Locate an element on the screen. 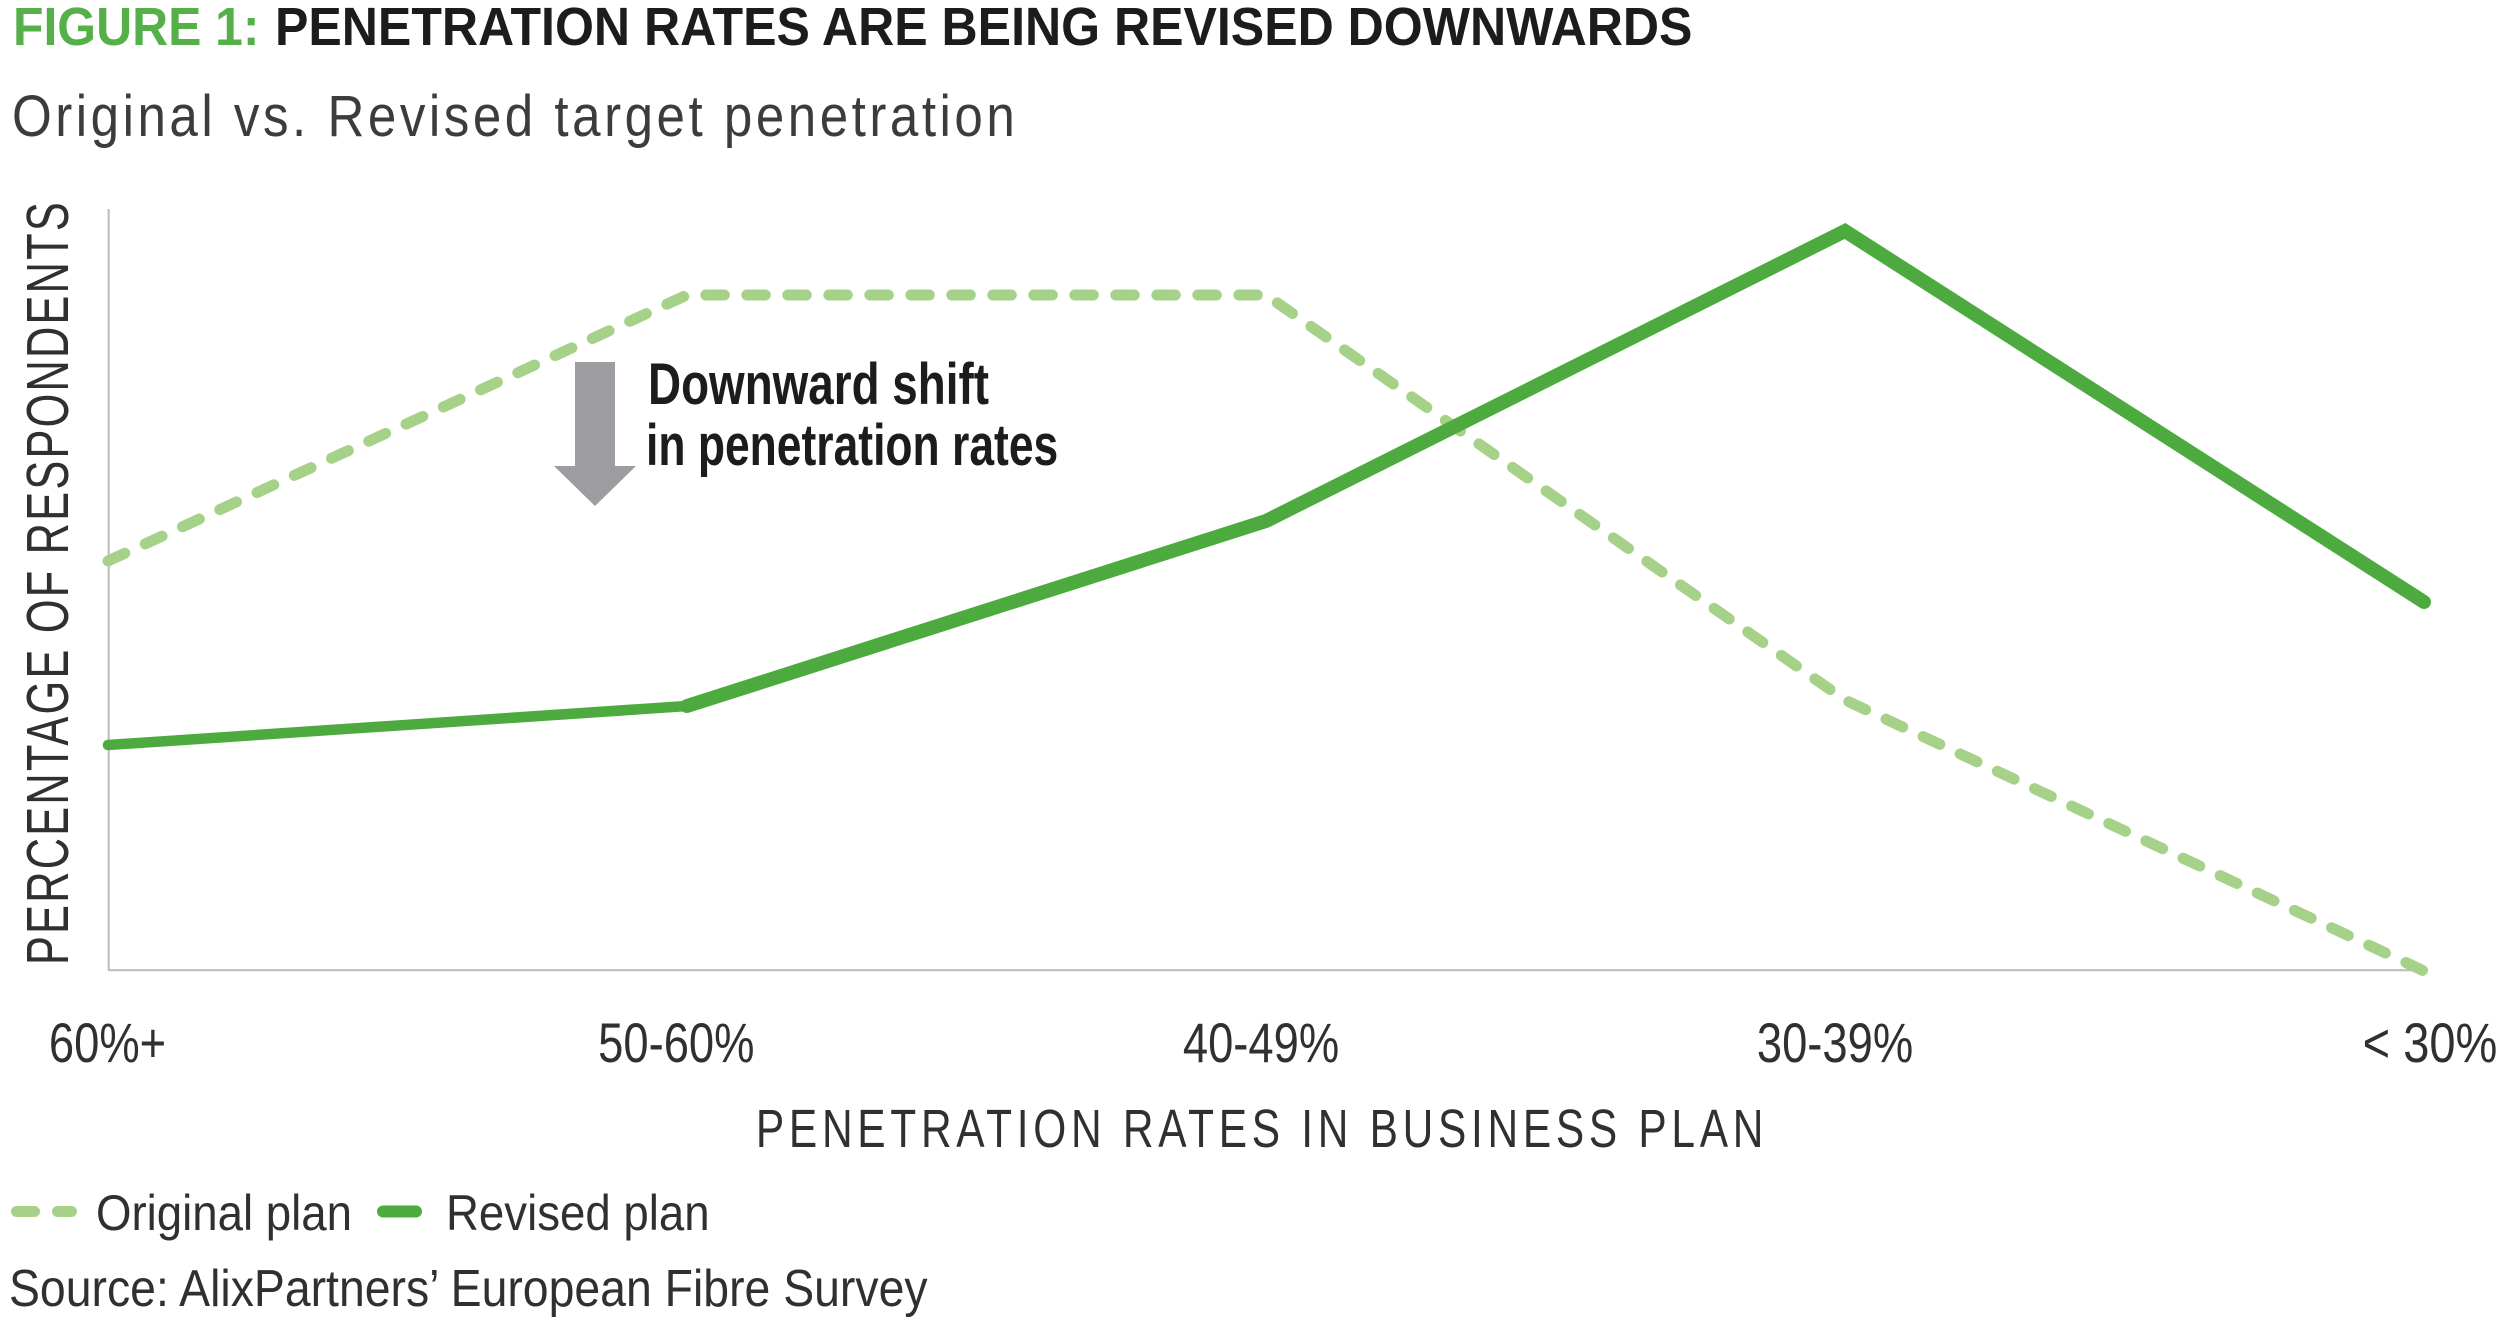 The image size is (2500, 1335). svg-text: FIGURE 1: is located at coordinates (136, 28).